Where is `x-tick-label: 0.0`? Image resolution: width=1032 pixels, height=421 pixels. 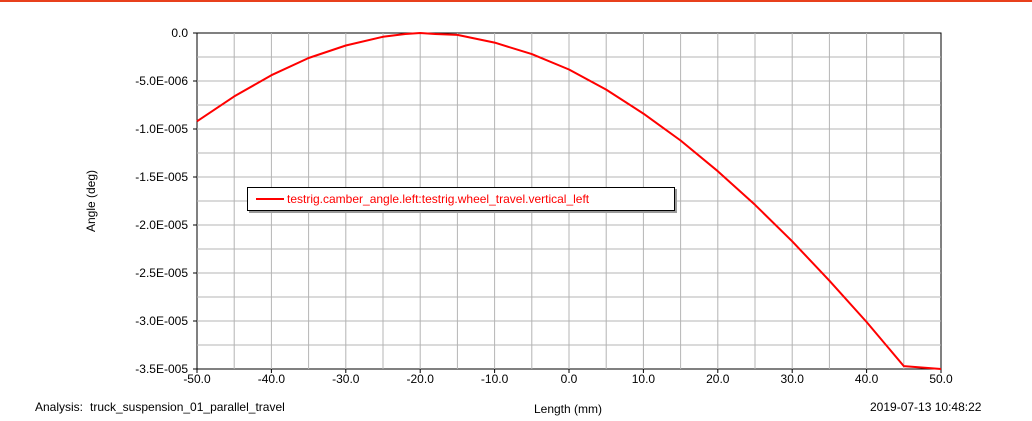 x-tick-label: 0.0 is located at coordinates (569, 379).